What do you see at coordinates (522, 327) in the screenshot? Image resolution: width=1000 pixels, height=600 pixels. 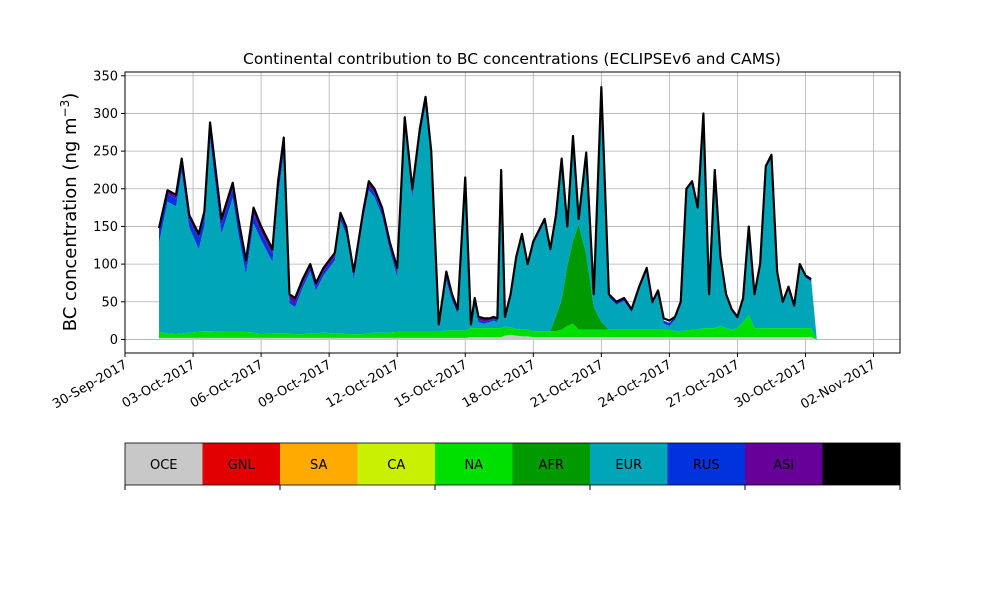 I see `area-na` at bounding box center [522, 327].